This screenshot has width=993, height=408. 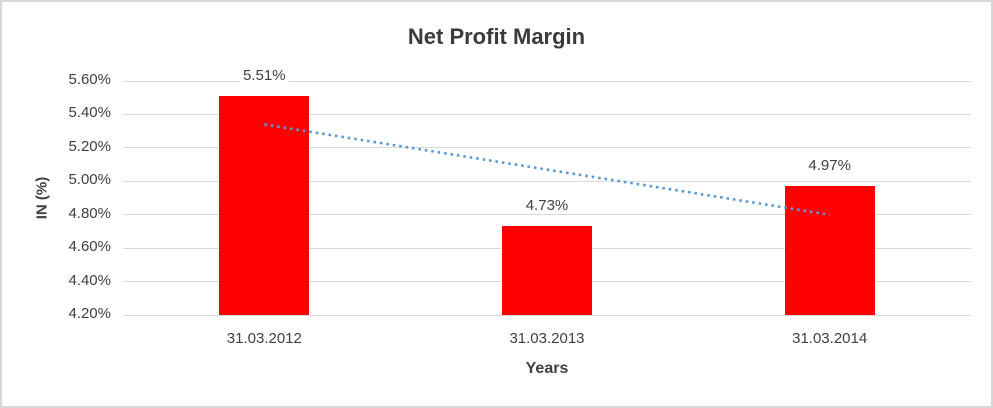 What do you see at coordinates (89, 280) in the screenshot?
I see `y-axis-tick-label: 4.40%` at bounding box center [89, 280].